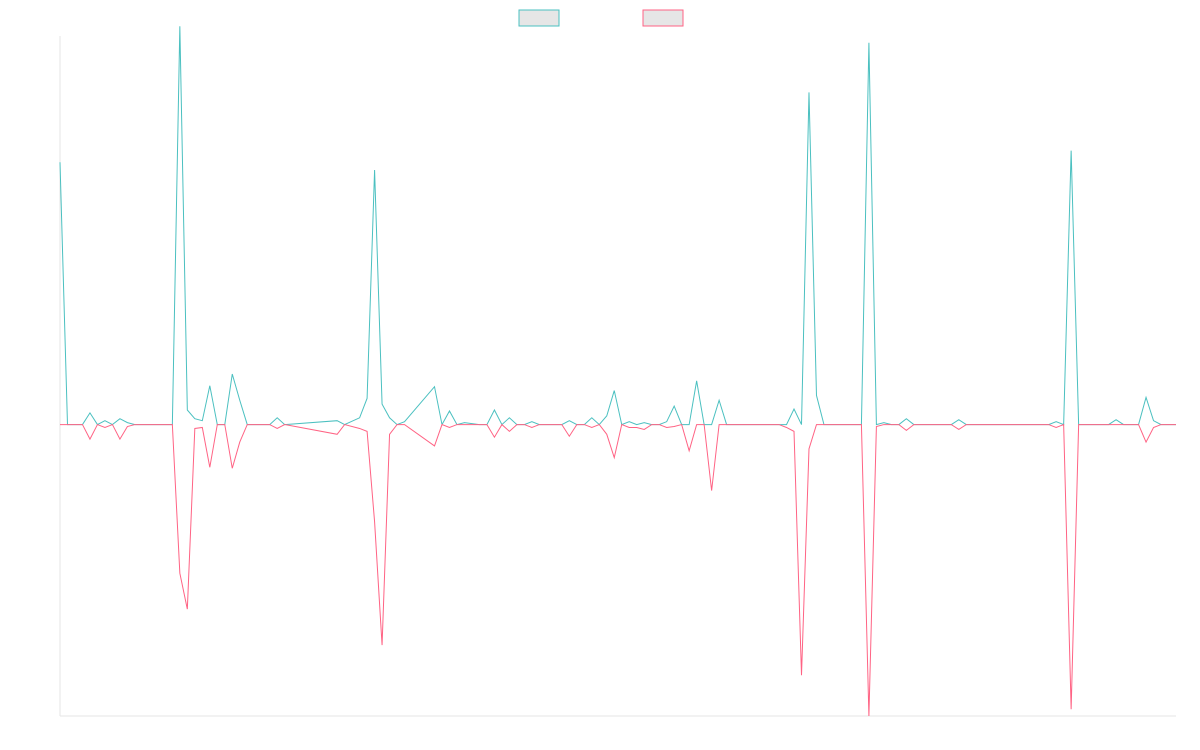  I want to click on legend, so click(601, 18).